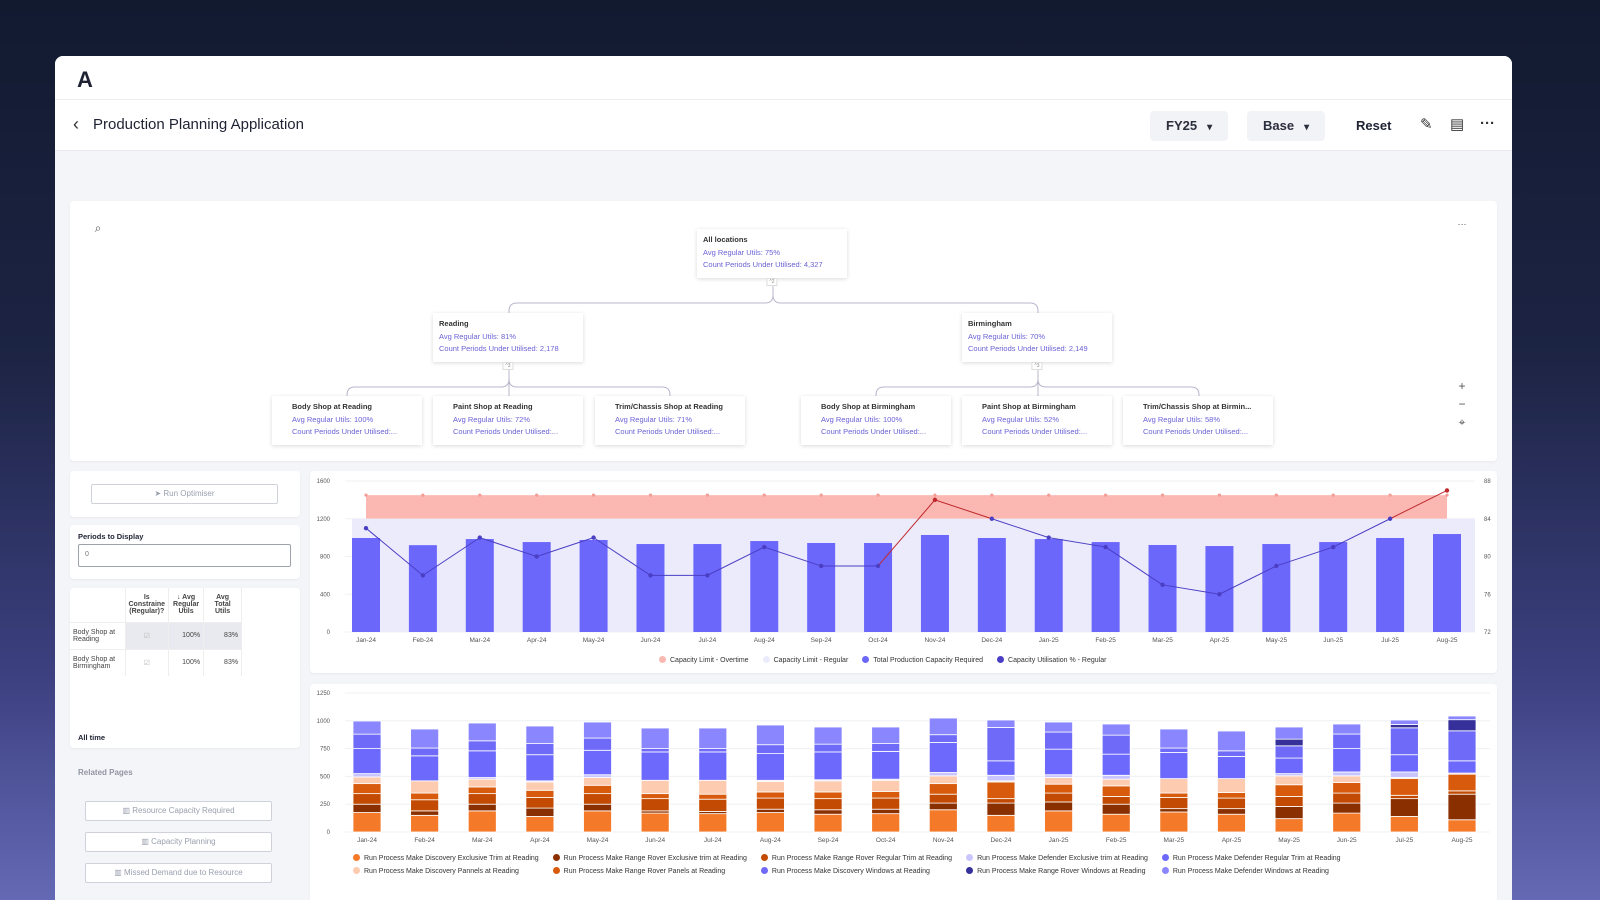 The width and height of the screenshot is (1600, 900). I want to click on col-header, so click(98, 605).